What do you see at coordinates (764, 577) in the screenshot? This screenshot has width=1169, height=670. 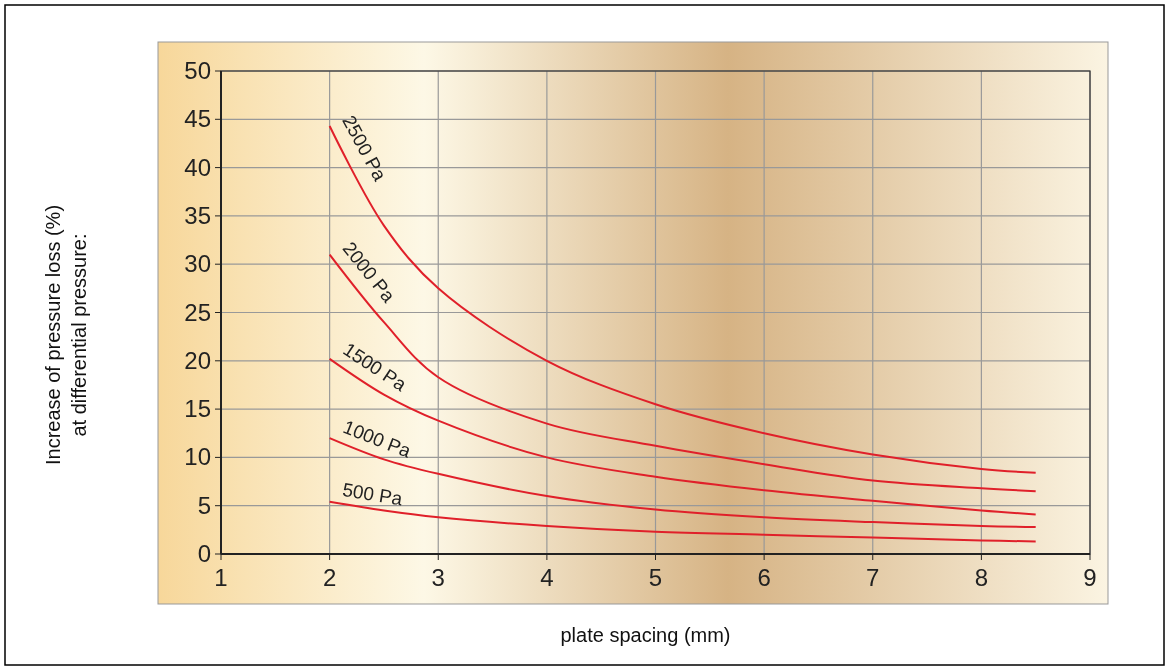 I see `x-tick-label: 6` at bounding box center [764, 577].